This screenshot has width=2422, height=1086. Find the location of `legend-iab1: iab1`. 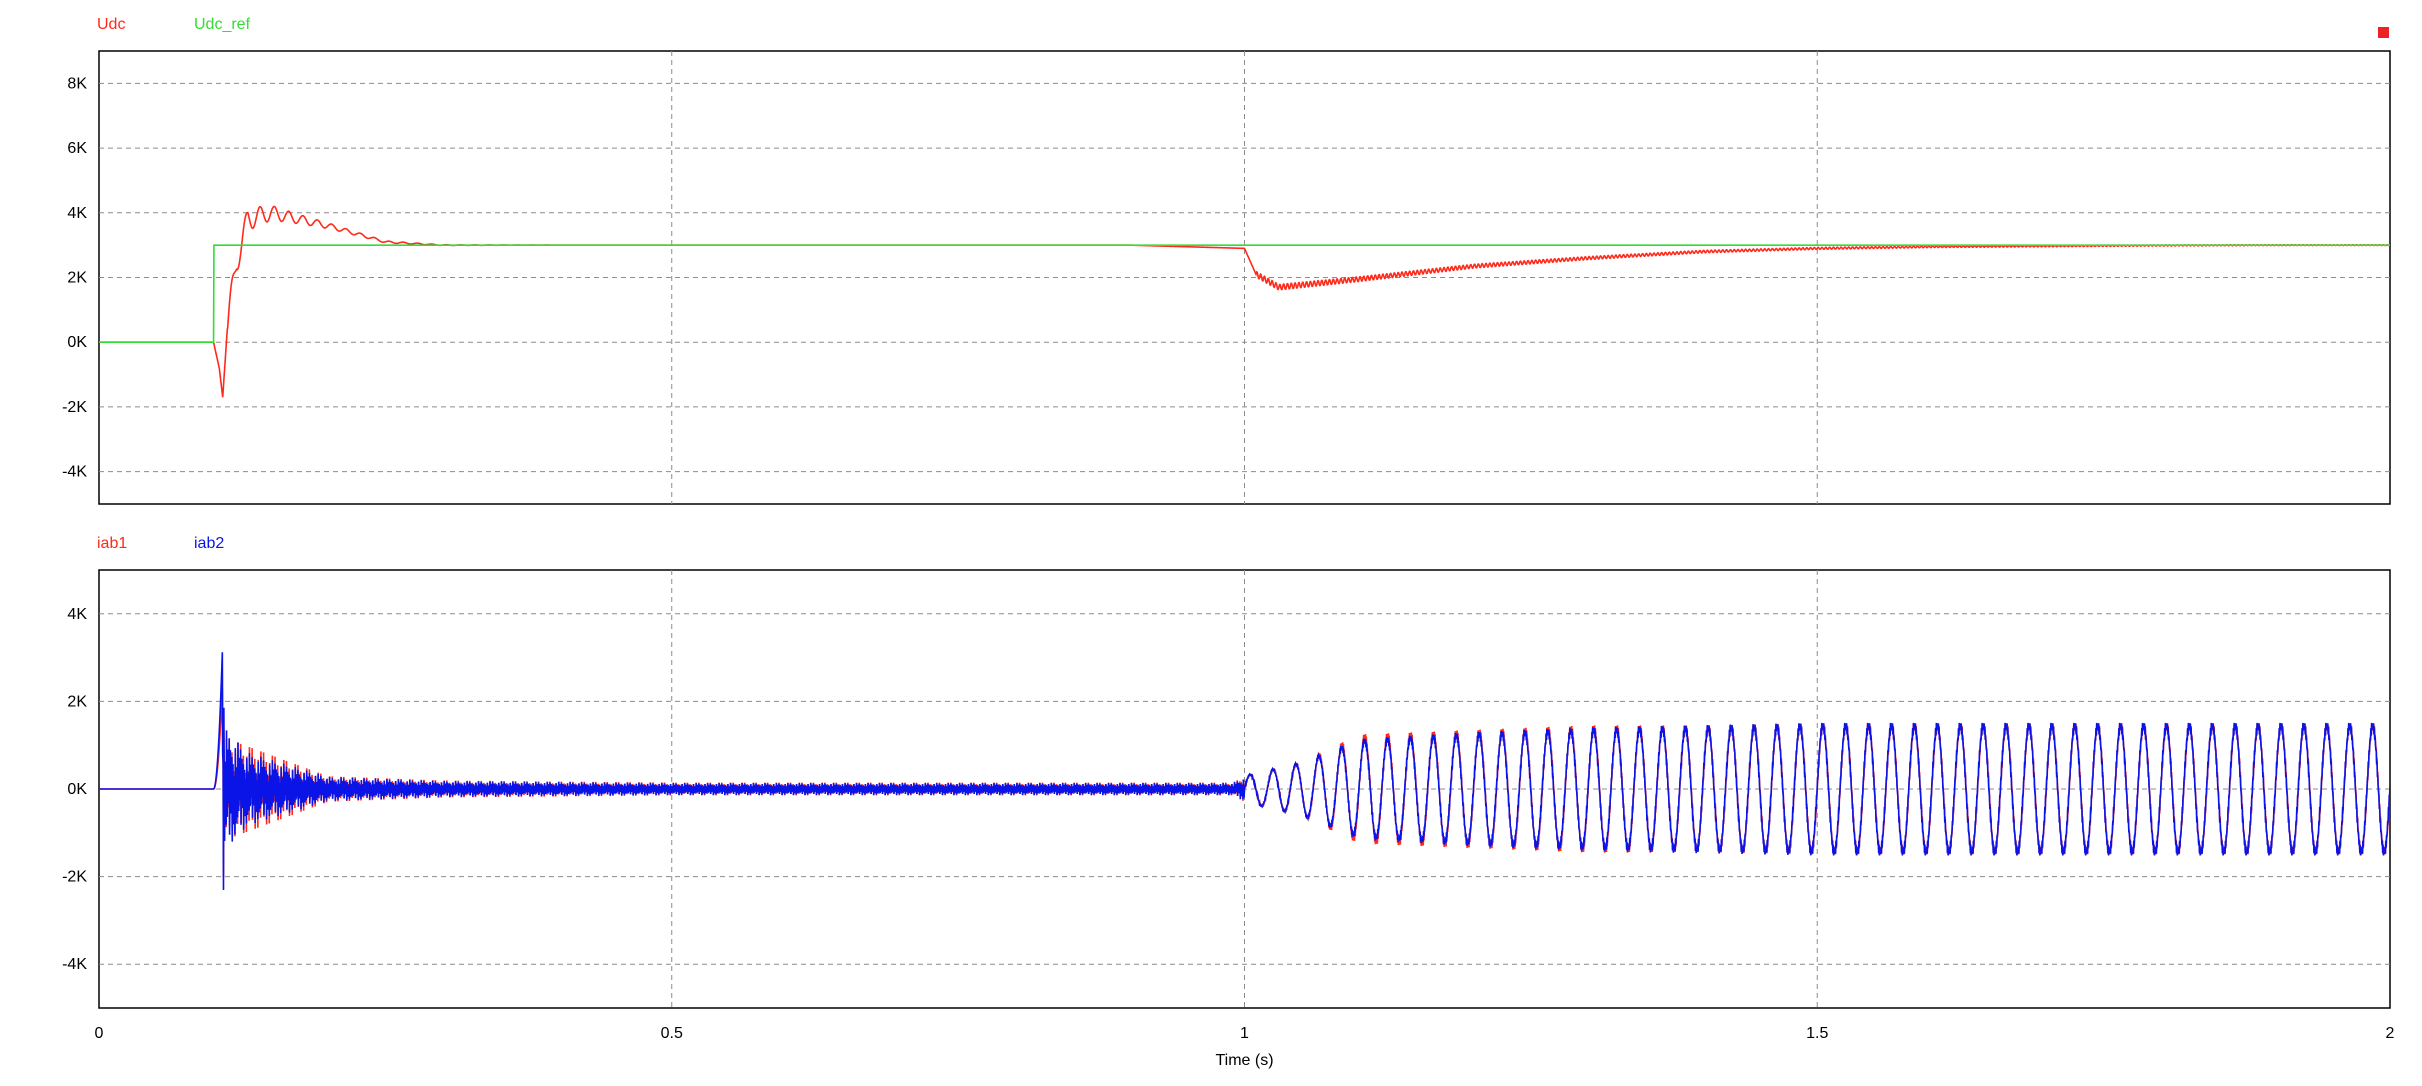

legend-iab1: iab1 is located at coordinates (112, 543).